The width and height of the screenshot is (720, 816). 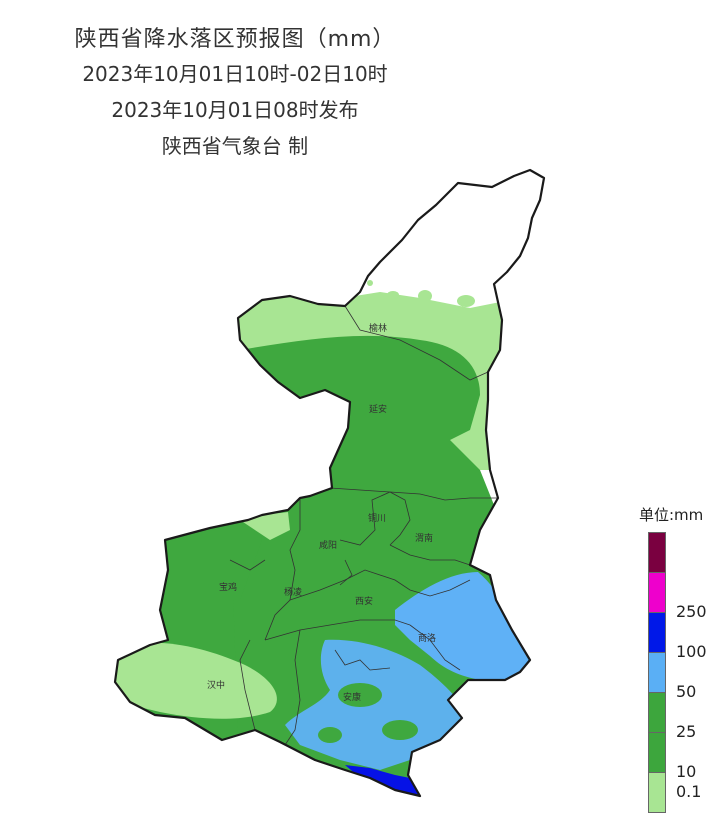 What do you see at coordinates (235, 146) in the screenshot?
I see `issuing-agency: 陕西省气象台 制` at bounding box center [235, 146].